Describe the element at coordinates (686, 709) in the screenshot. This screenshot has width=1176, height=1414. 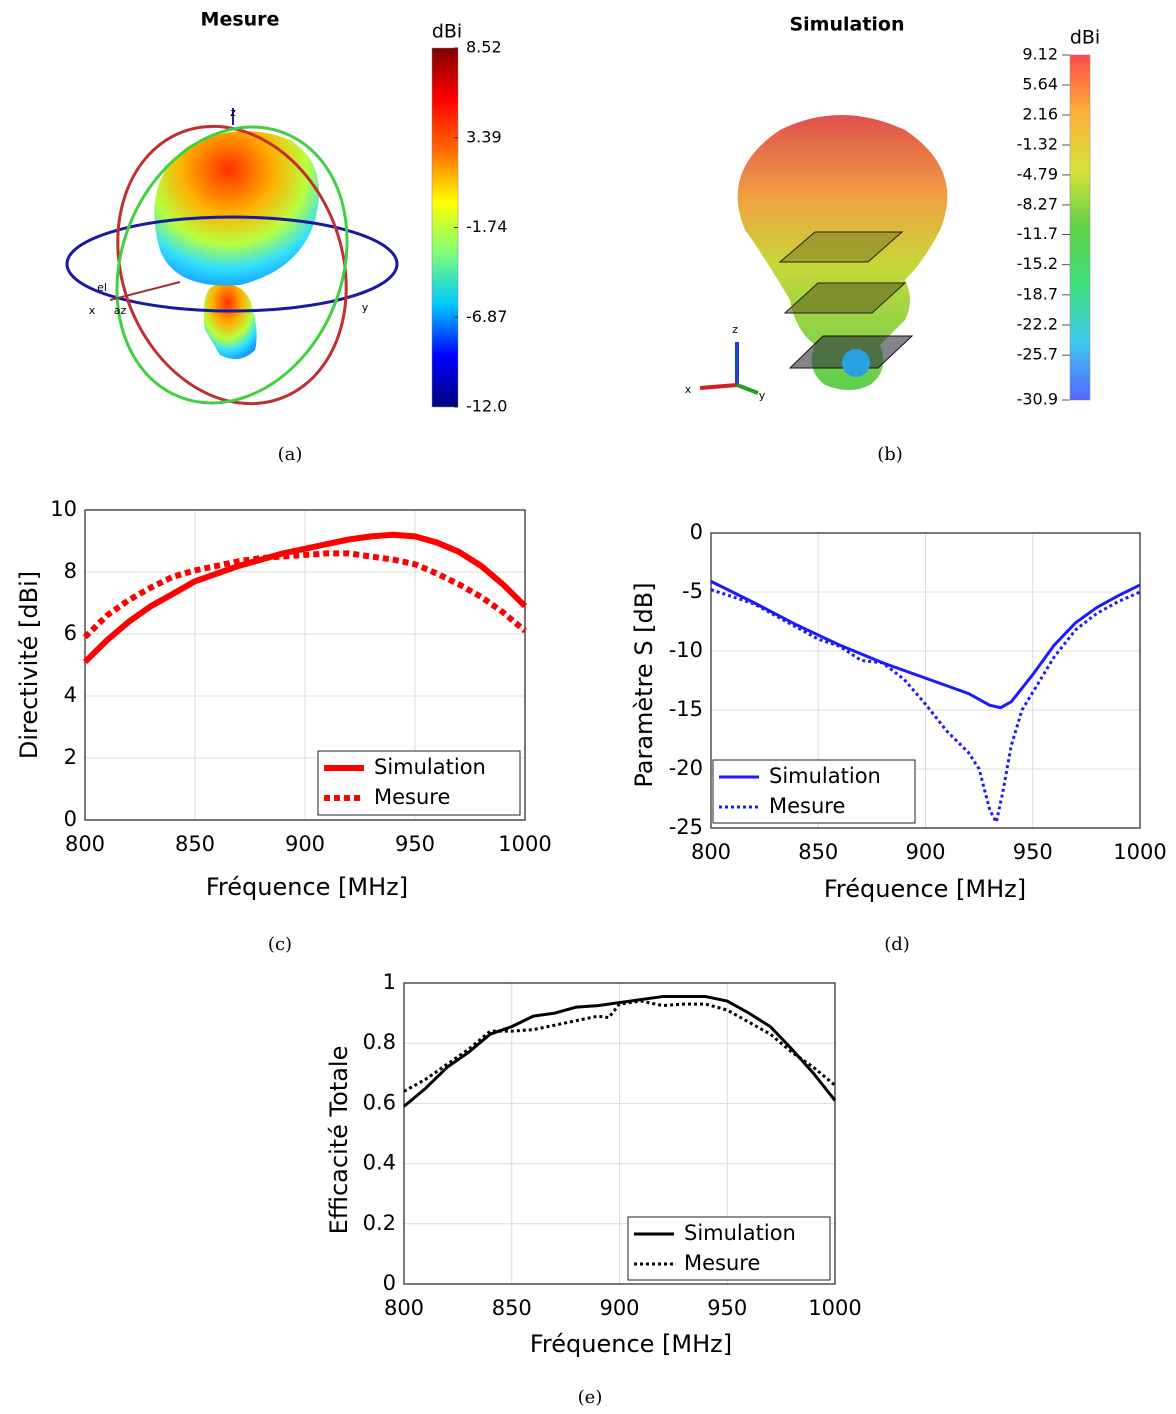
I see `y-tick-label: -15` at that location.